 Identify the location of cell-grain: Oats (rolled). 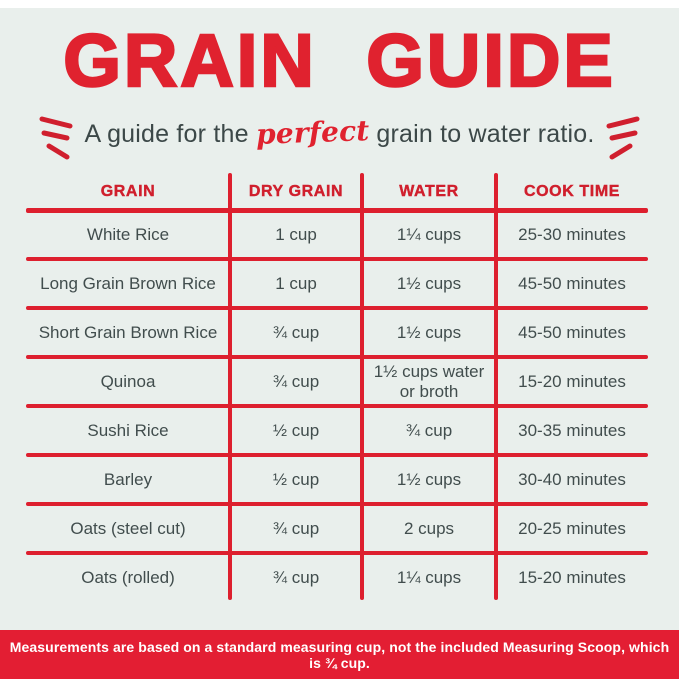
(128, 577).